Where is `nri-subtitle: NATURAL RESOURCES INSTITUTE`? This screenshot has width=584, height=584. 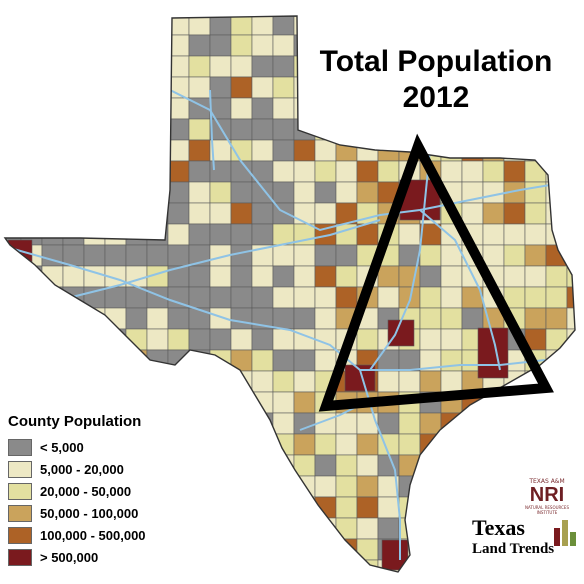
nri-subtitle: NATURAL RESOURCES INSTITUTE is located at coordinates (546, 510).